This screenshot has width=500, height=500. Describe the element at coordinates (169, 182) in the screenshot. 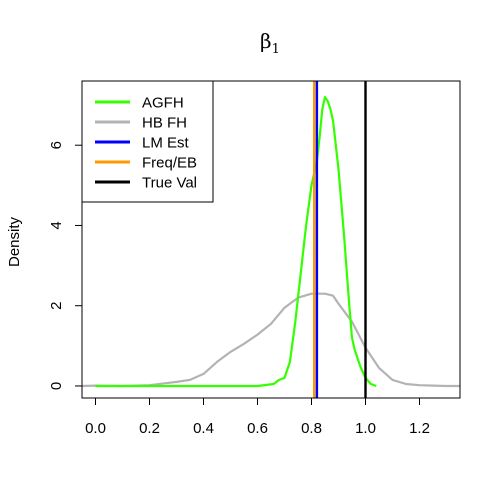

I see `legend-label-true-val: True Val` at that location.